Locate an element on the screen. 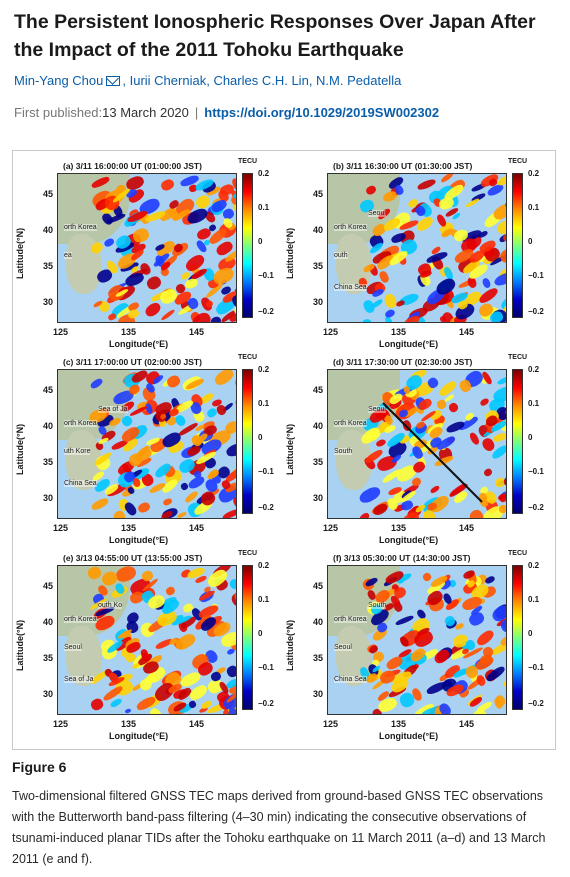 The height and width of the screenshot is (877, 570). colorbar-tick-label: −0.1 is located at coordinates (536, 667).